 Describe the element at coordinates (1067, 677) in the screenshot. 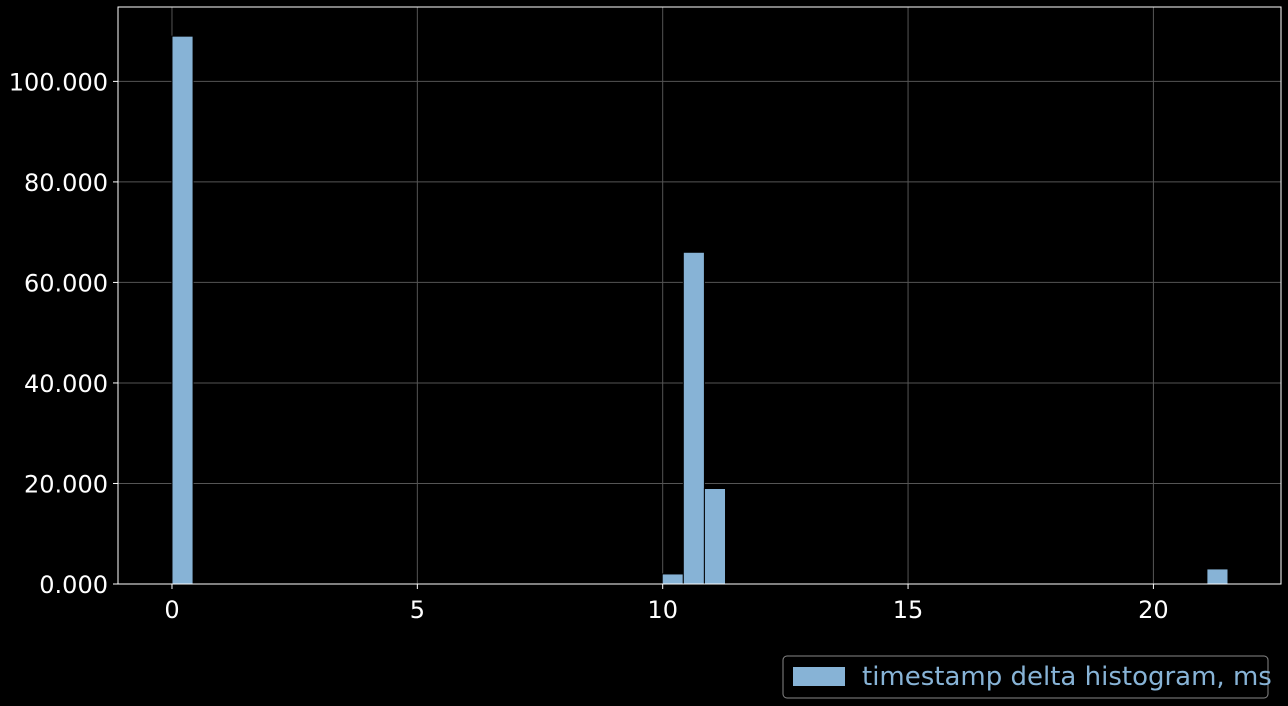

I see `legend-label: timestamp delta histogram, ms` at that location.